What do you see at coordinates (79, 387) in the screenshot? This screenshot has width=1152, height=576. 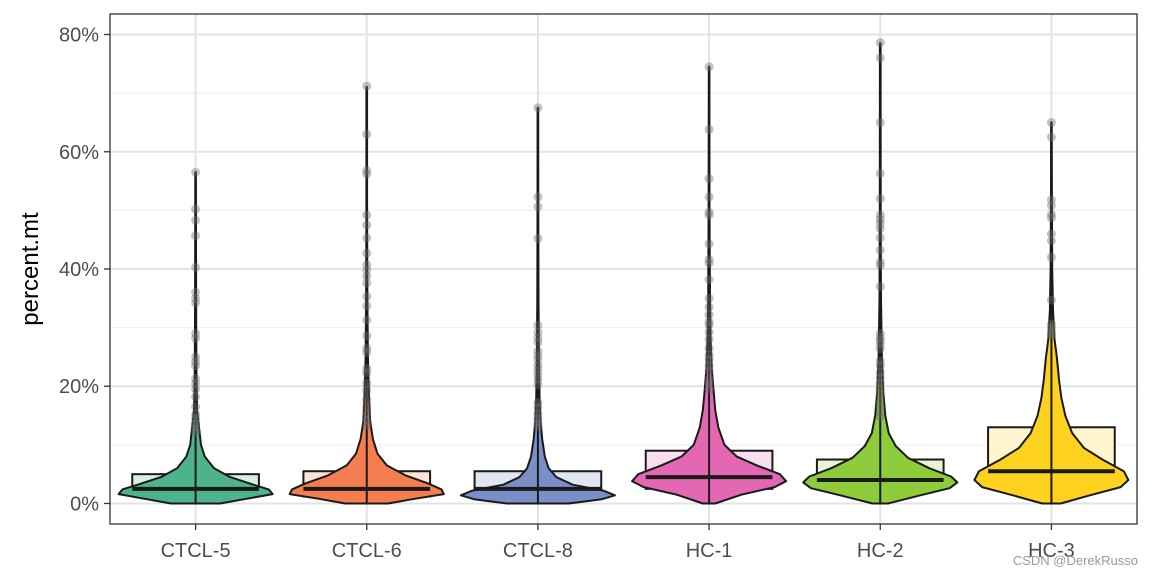 I see `y-tick-label: 20%` at bounding box center [79, 387].